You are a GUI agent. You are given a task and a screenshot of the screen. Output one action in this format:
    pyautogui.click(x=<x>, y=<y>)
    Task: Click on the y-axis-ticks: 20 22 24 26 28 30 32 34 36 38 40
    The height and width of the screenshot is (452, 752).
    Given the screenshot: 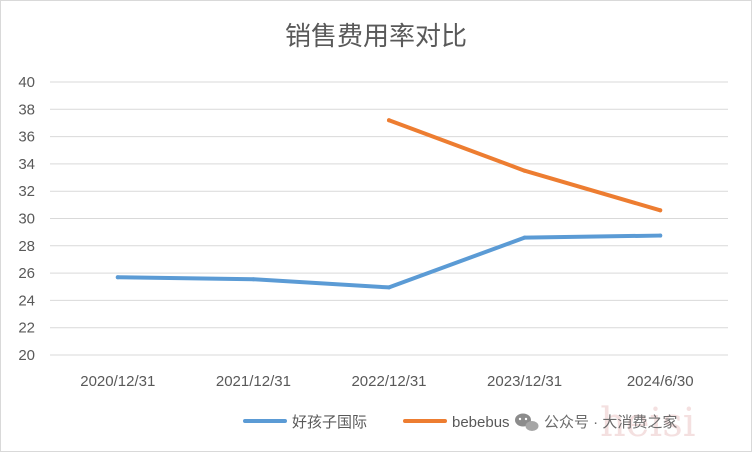 What is the action you would take?
    pyautogui.click(x=26, y=219)
    